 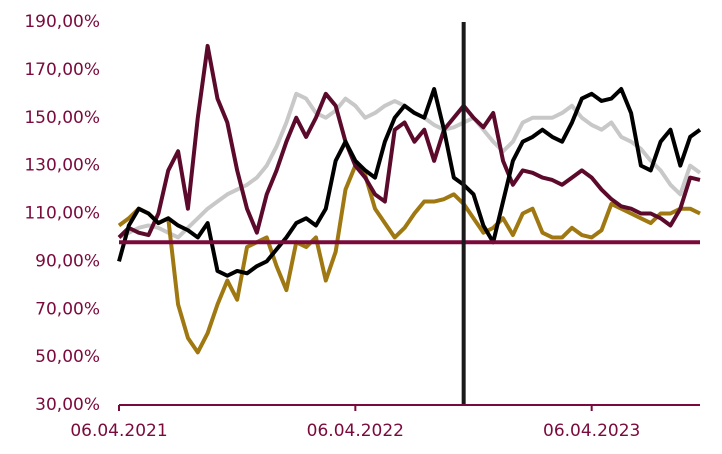 I want to click on y-tick-label: 70,00%, so click(x=67, y=309).